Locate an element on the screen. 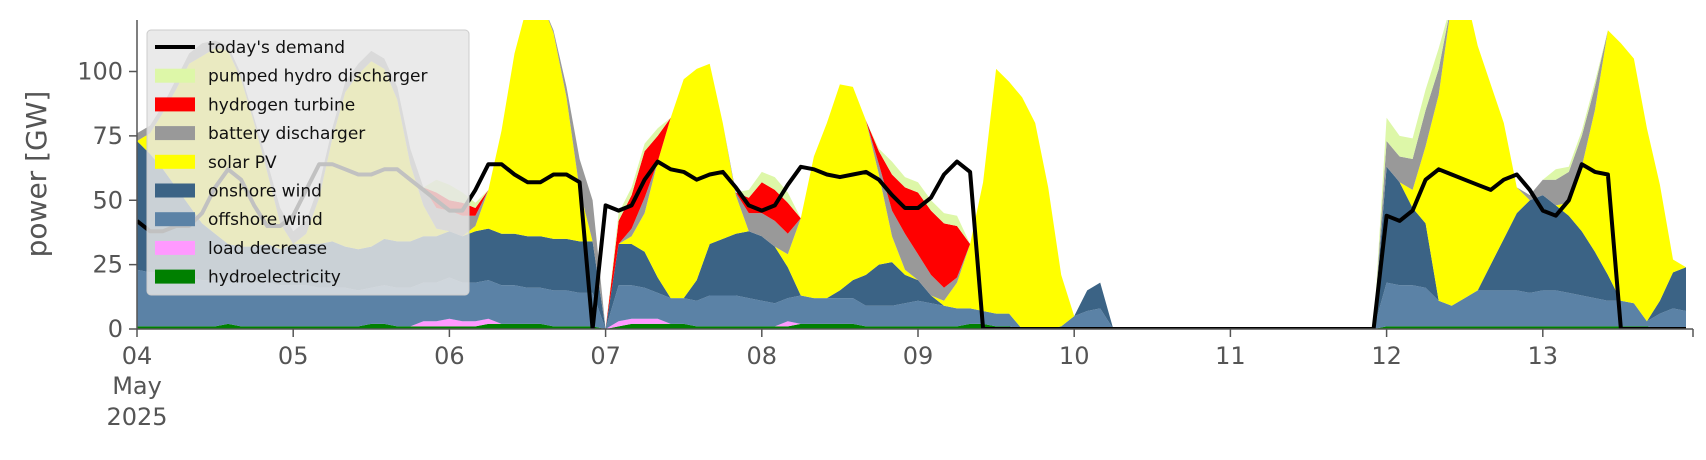 The width and height of the screenshot is (1706, 460). x-tick-label: 08 is located at coordinates (762, 356).